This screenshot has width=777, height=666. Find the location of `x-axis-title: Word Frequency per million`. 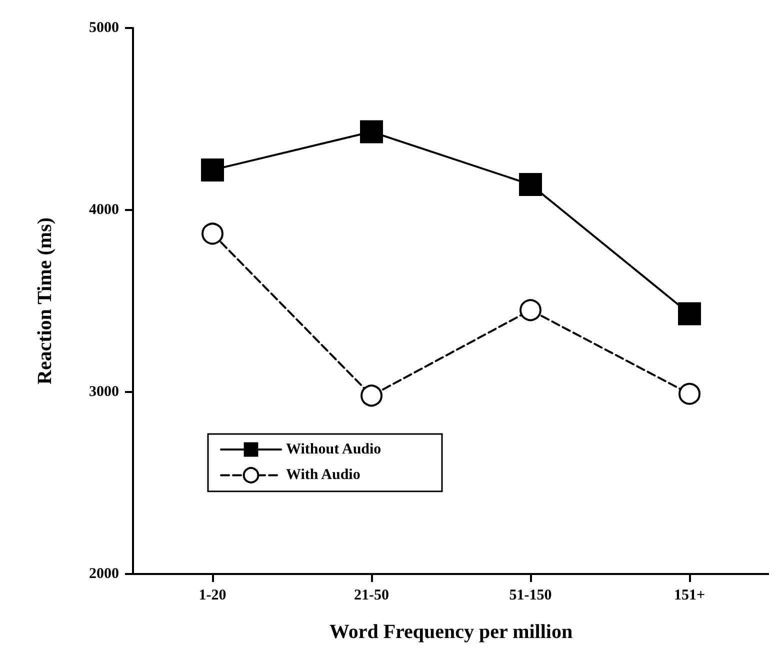

x-axis-title: Word Frequency per million is located at coordinates (451, 632).